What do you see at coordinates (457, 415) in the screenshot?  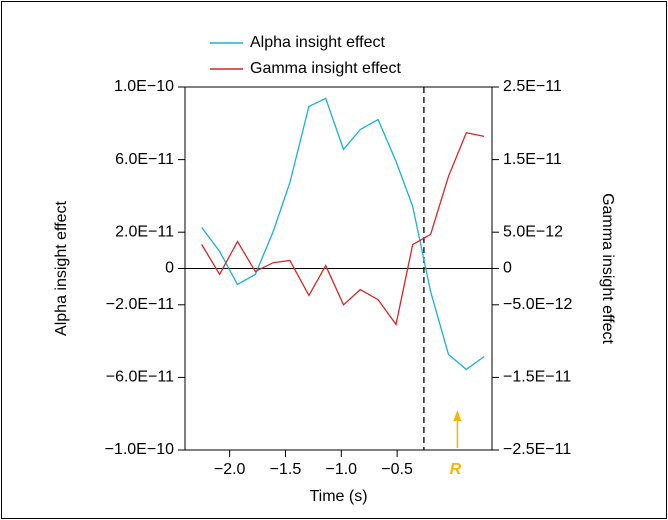 I see `arrow-head` at bounding box center [457, 415].